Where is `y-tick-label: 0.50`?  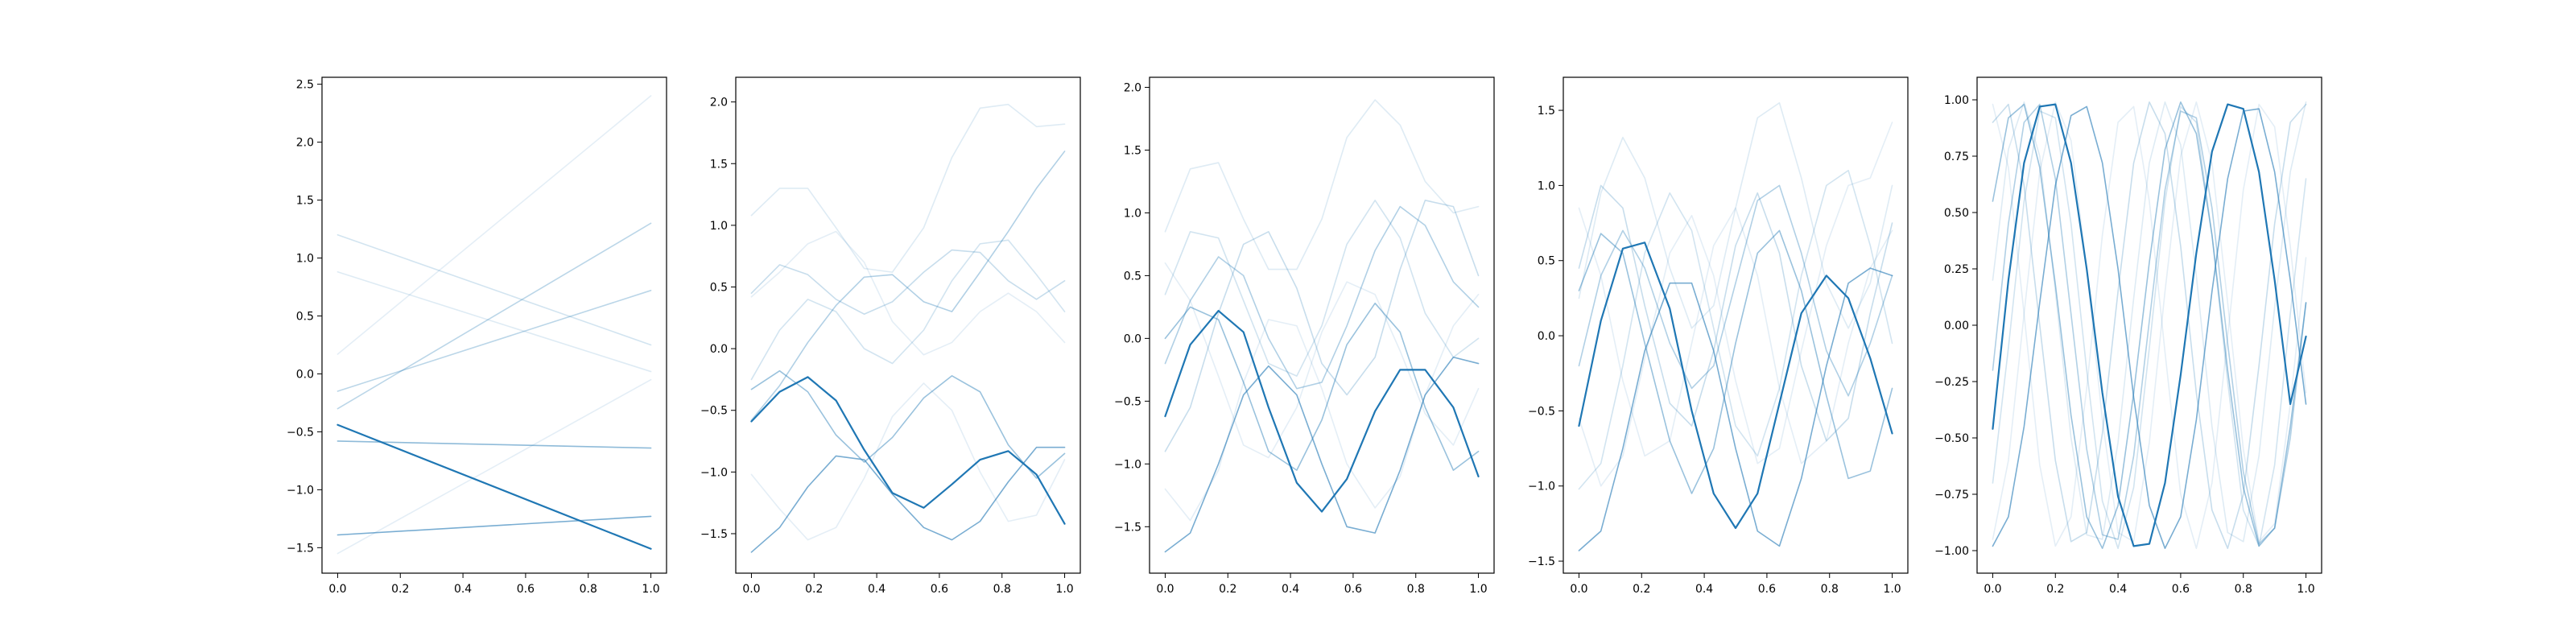 y-tick-label: 0.50 is located at coordinates (1956, 213).